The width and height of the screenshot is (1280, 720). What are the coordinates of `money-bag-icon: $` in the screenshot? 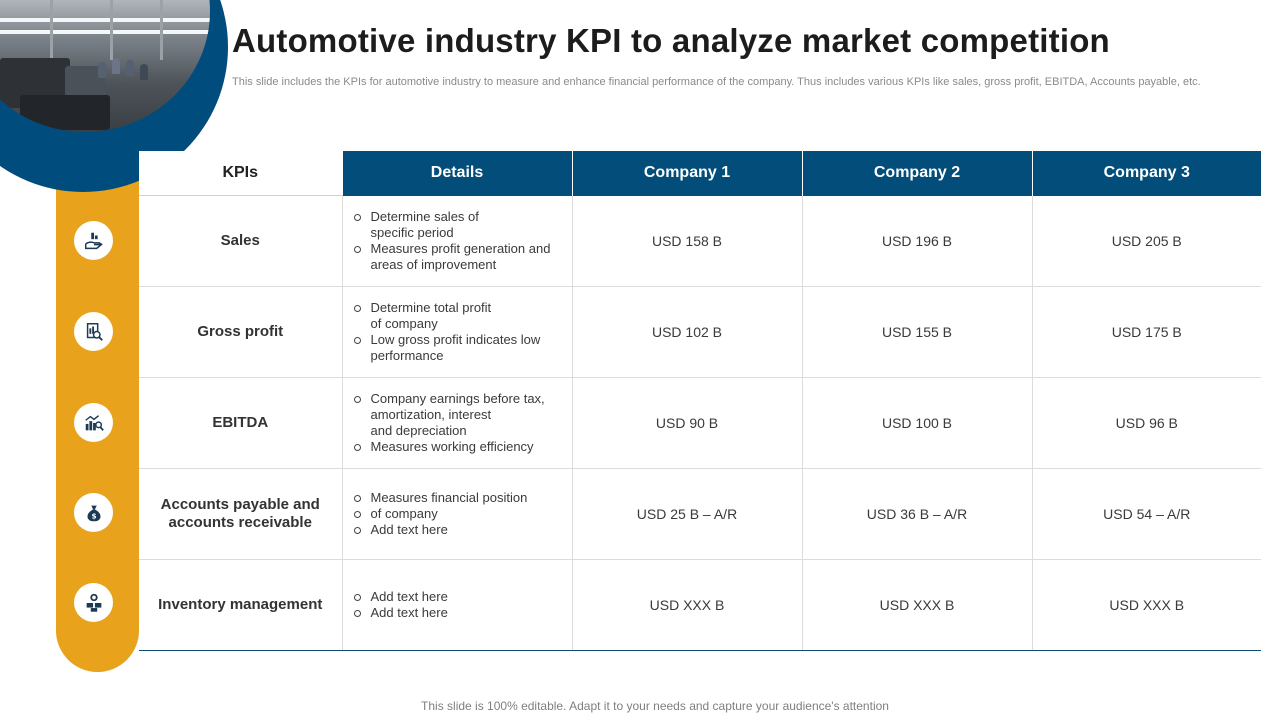 It's located at (93, 512).